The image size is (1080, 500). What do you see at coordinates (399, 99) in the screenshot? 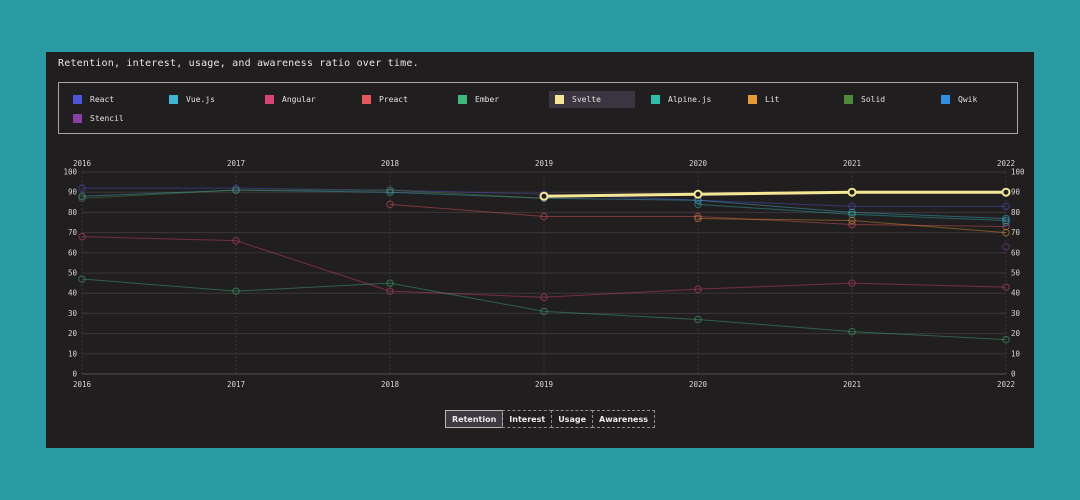
I see `legend-item-preact: Preact` at bounding box center [399, 99].